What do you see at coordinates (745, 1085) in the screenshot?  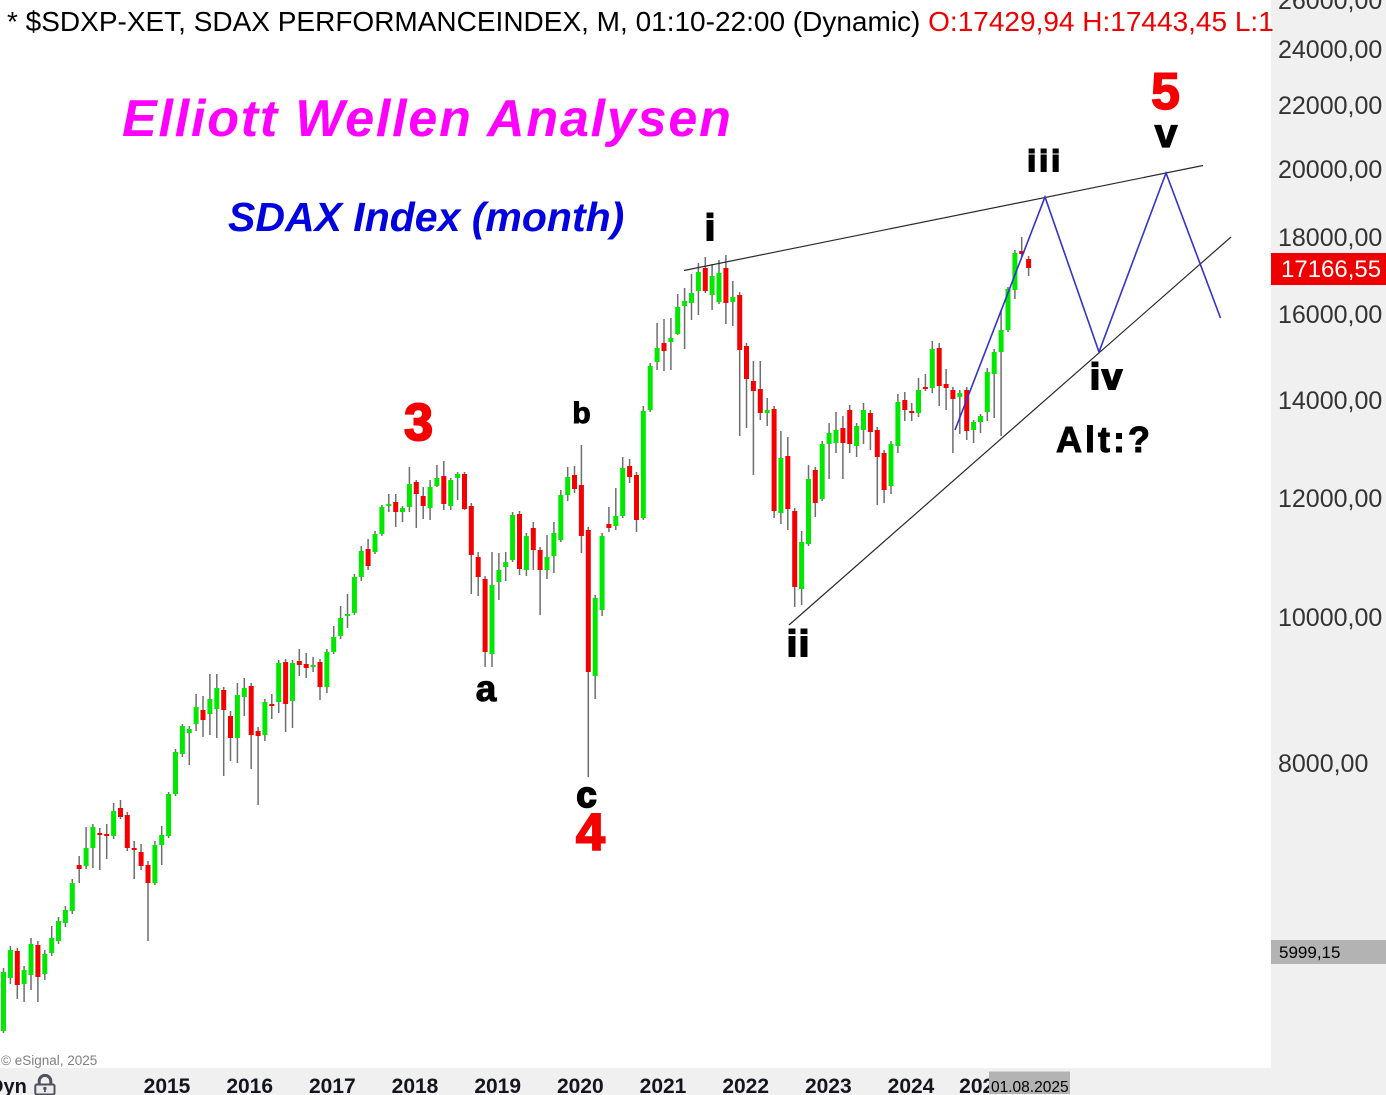 I see `svg-text: 2022` at bounding box center [745, 1085].